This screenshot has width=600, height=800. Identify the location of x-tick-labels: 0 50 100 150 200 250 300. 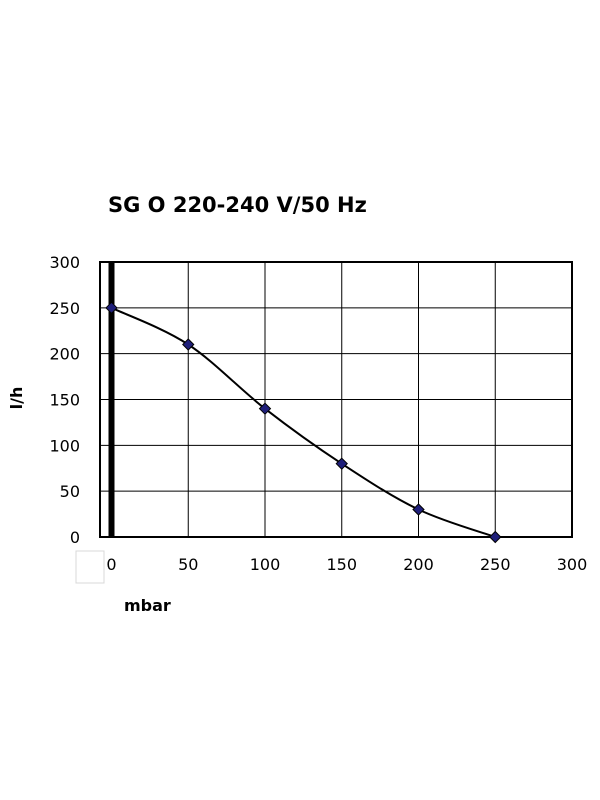
(346, 564).